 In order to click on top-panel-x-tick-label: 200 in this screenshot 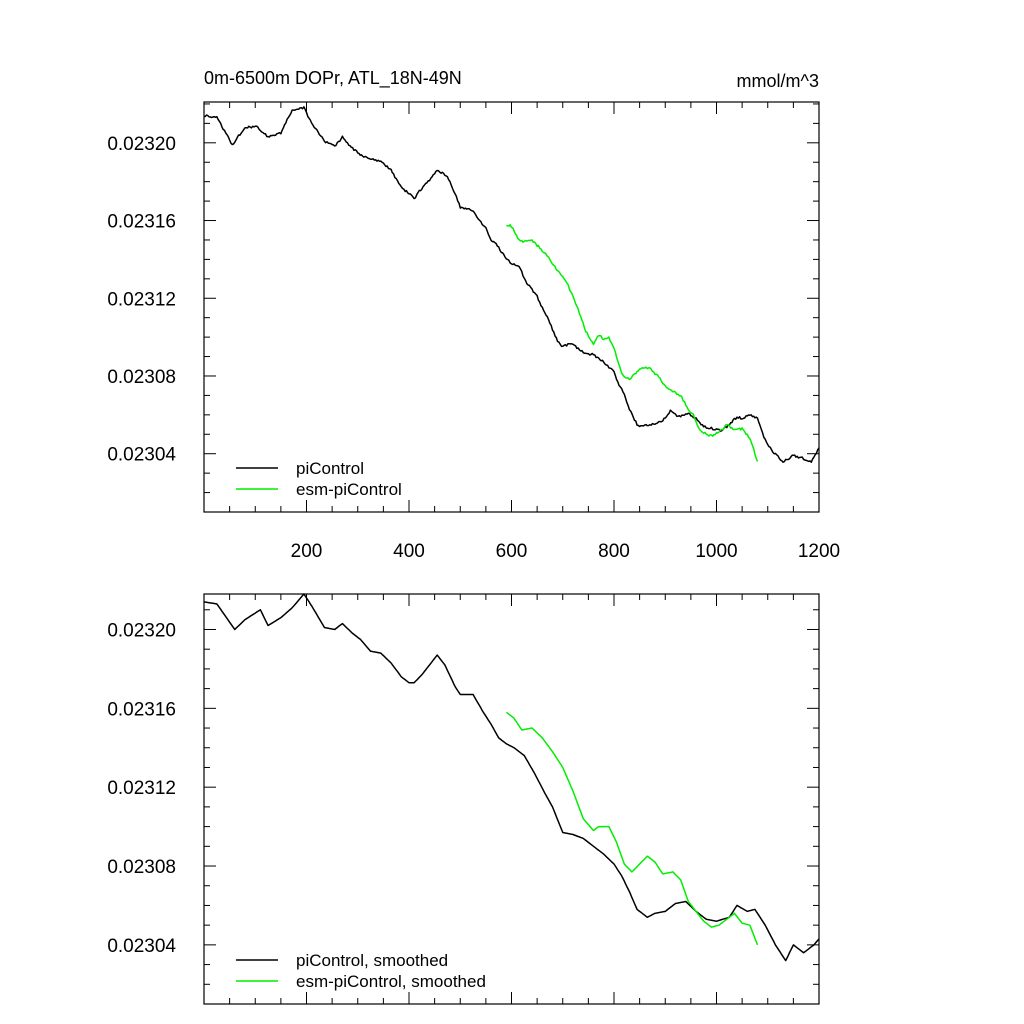, I will do `click(307, 551)`.